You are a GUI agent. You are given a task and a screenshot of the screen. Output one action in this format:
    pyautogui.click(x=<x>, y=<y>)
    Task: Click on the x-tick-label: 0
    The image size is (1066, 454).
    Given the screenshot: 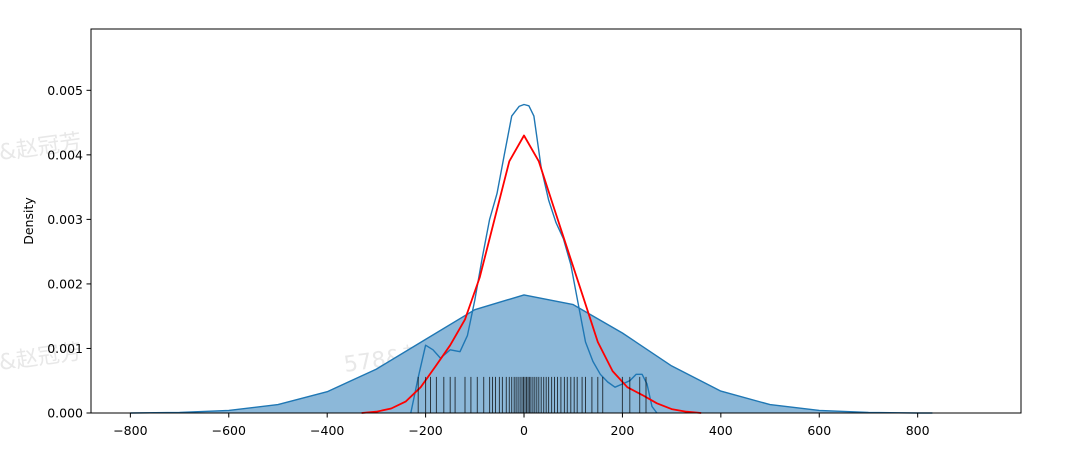 What is the action you would take?
    pyautogui.click(x=524, y=430)
    